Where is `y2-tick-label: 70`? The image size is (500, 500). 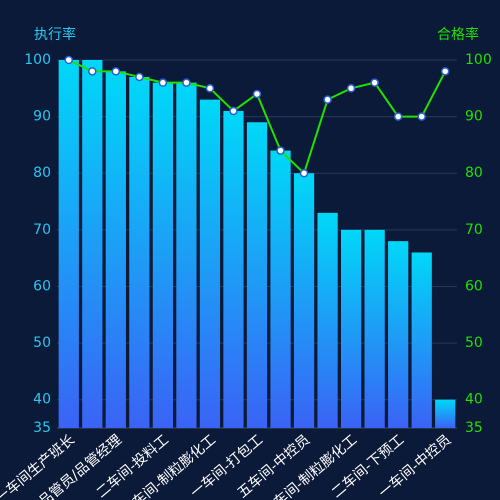
y2-tick-label: 70 is located at coordinates (474, 230).